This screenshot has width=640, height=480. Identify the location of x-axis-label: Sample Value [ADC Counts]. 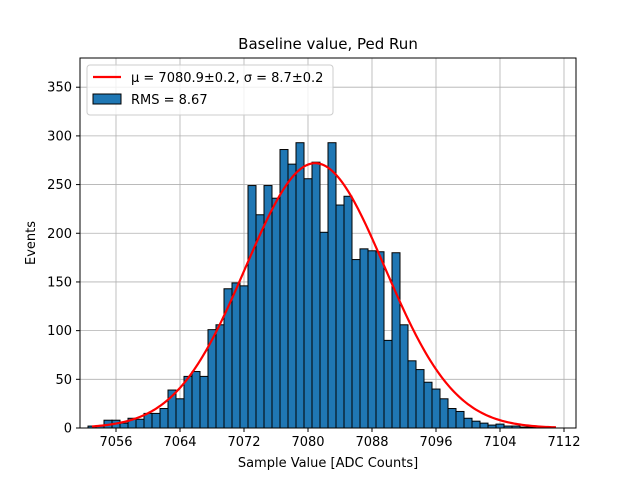
(328, 463).